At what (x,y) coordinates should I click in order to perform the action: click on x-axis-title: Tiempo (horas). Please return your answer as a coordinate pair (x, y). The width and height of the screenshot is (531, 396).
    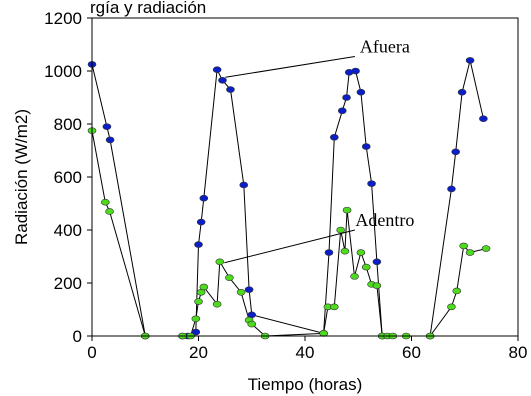
    Looking at the image, I should click on (305, 384).